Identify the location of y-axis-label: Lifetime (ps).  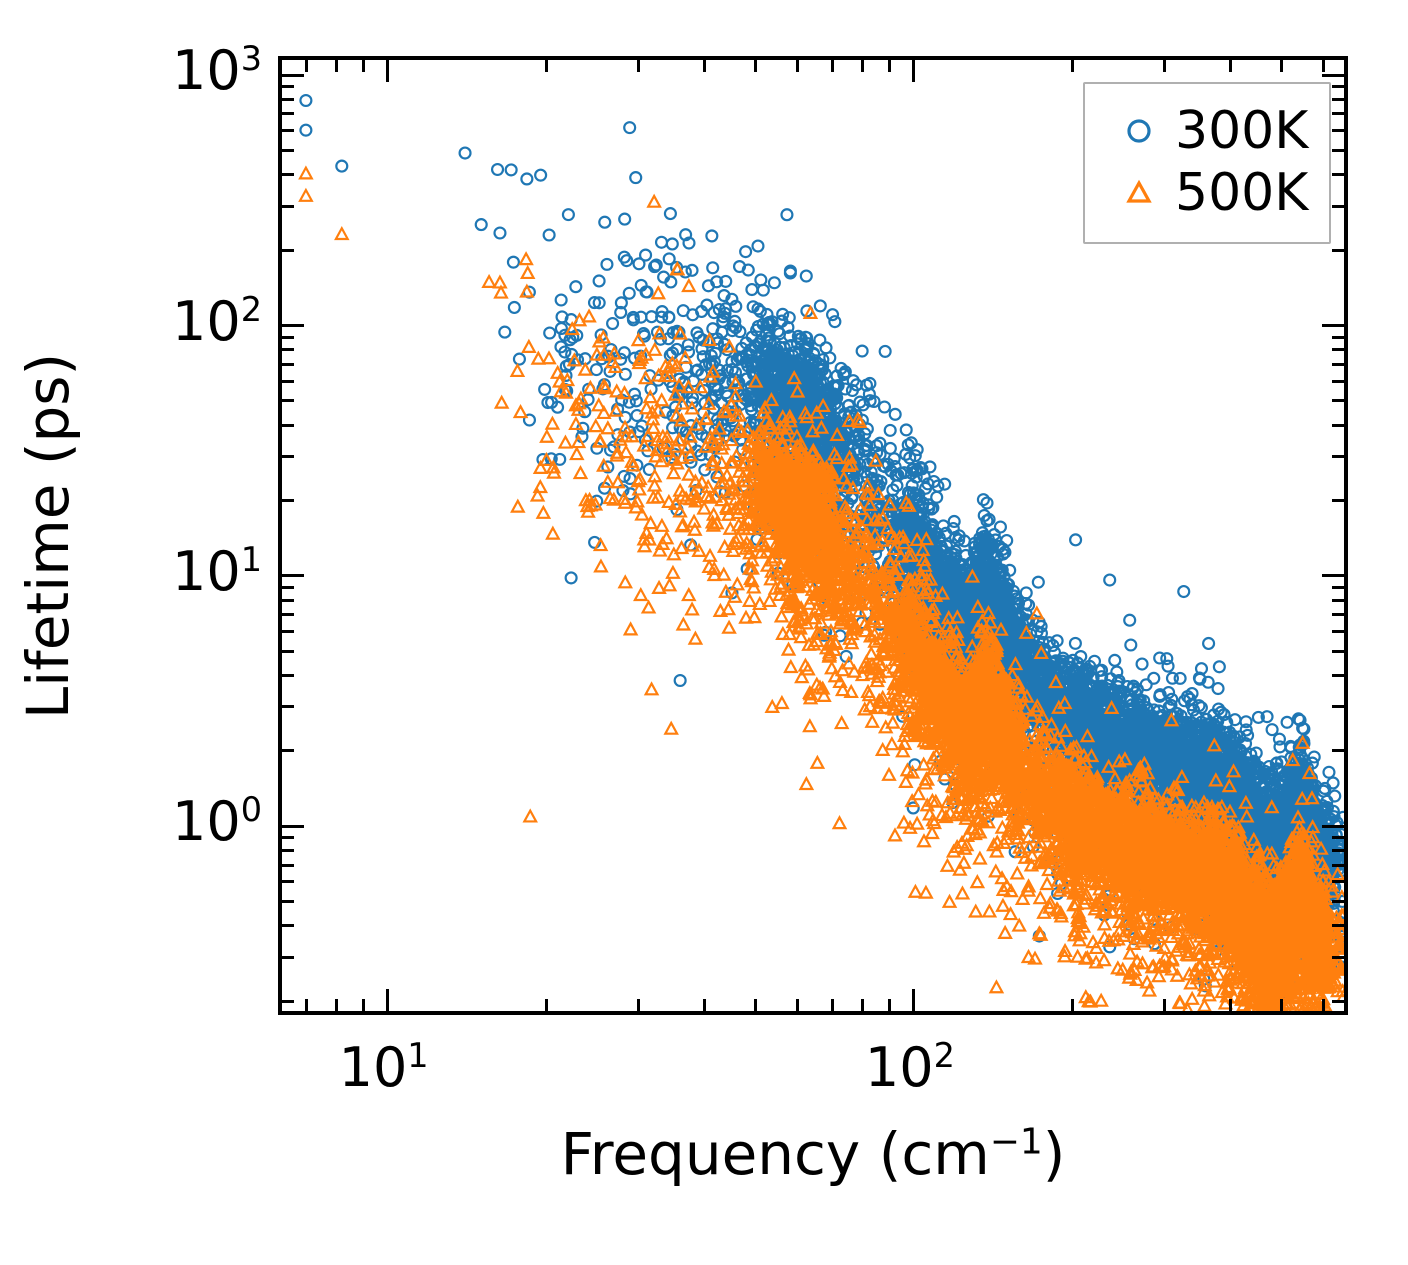
(48, 535).